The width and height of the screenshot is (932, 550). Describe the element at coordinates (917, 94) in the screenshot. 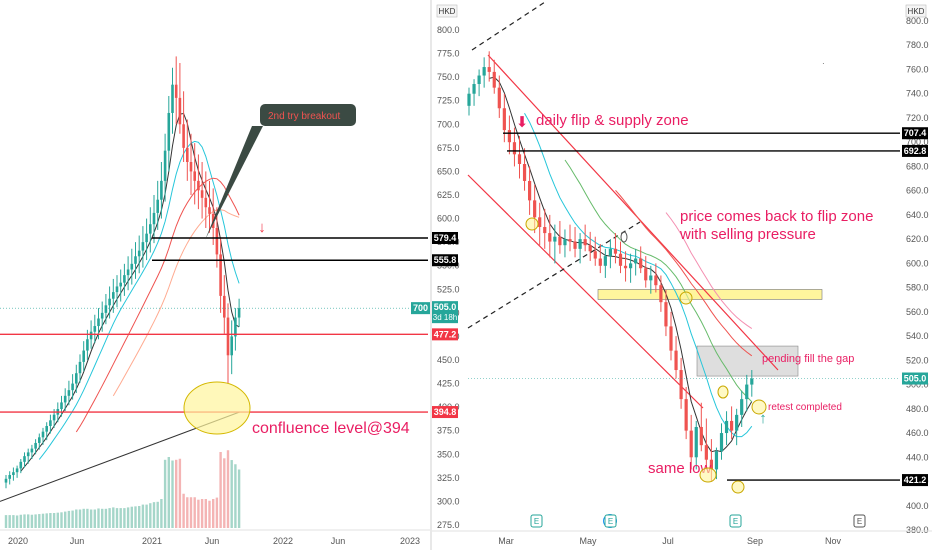

I see `price-tick-label: 740.0` at that location.